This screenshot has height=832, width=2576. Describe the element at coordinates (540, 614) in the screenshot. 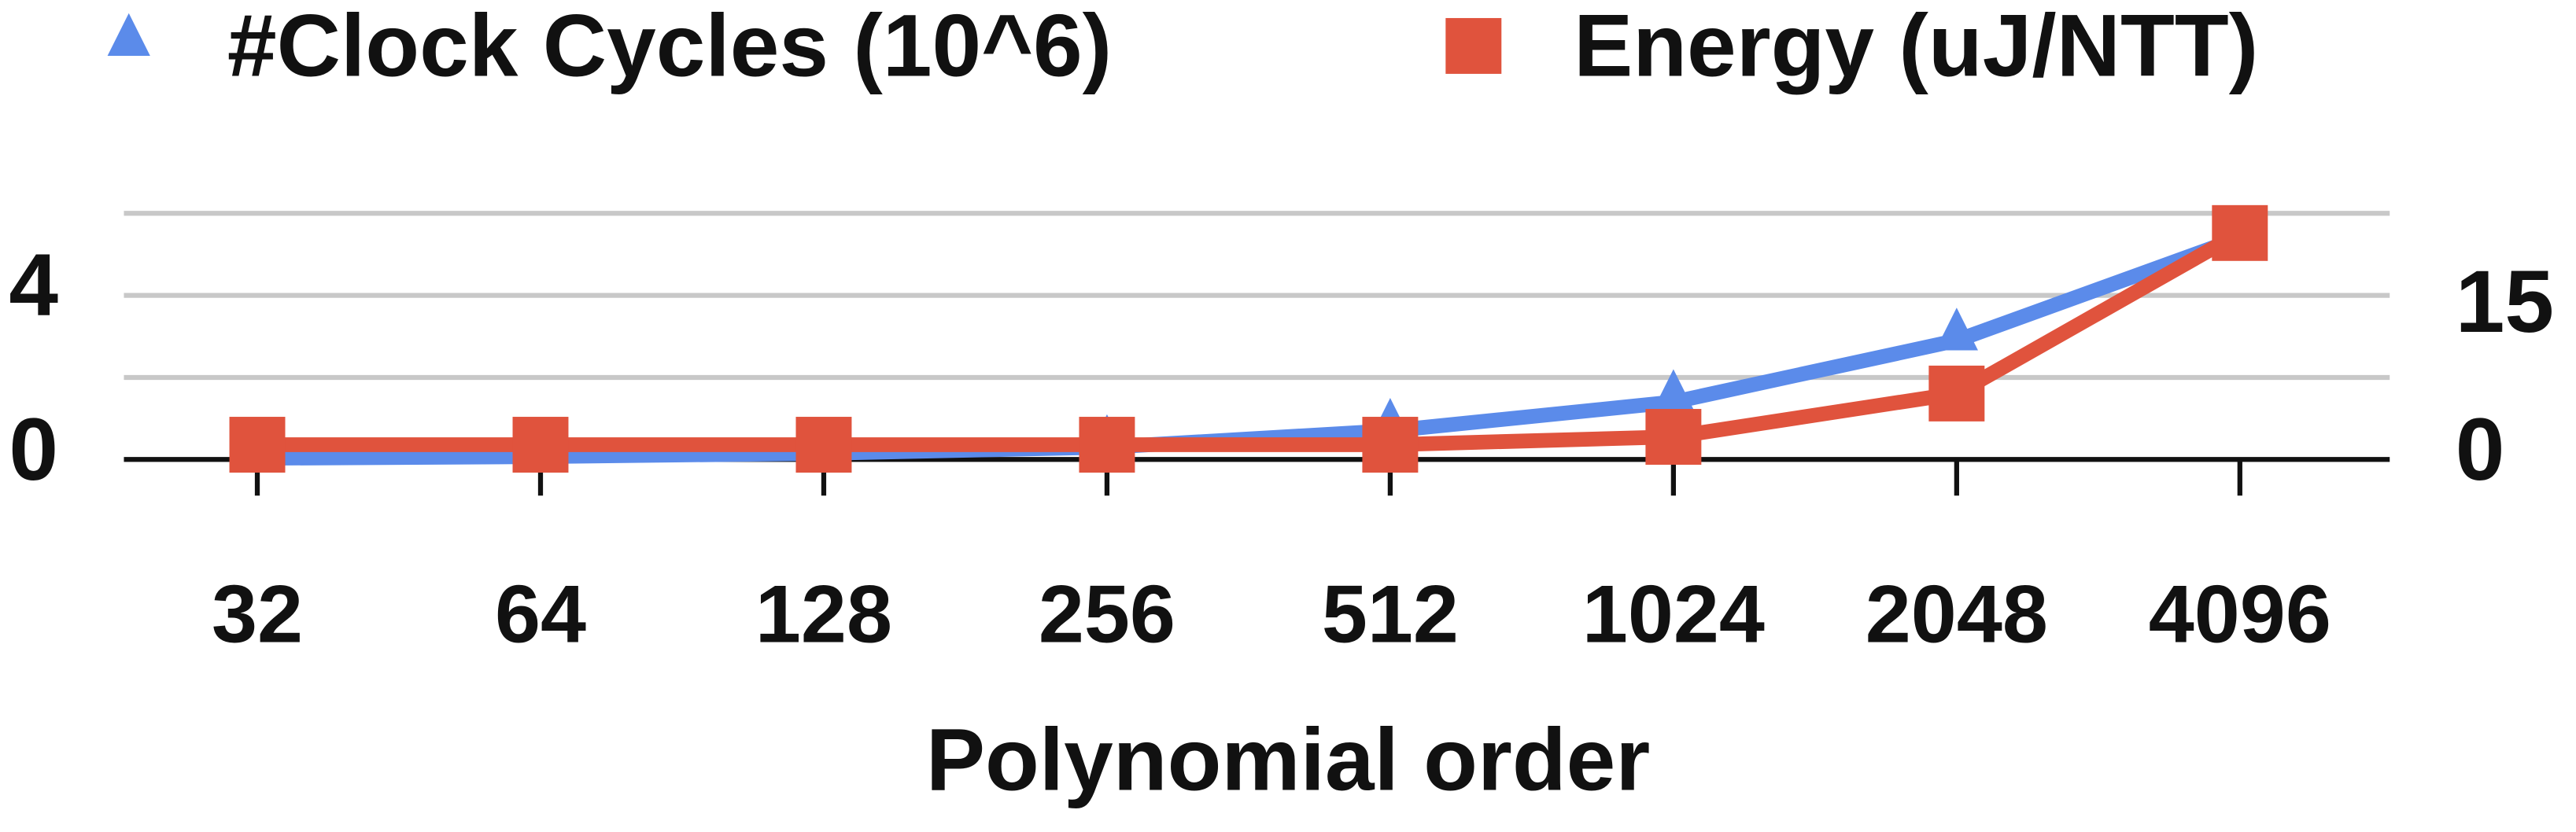

I see `x-tick-label: 64` at that location.